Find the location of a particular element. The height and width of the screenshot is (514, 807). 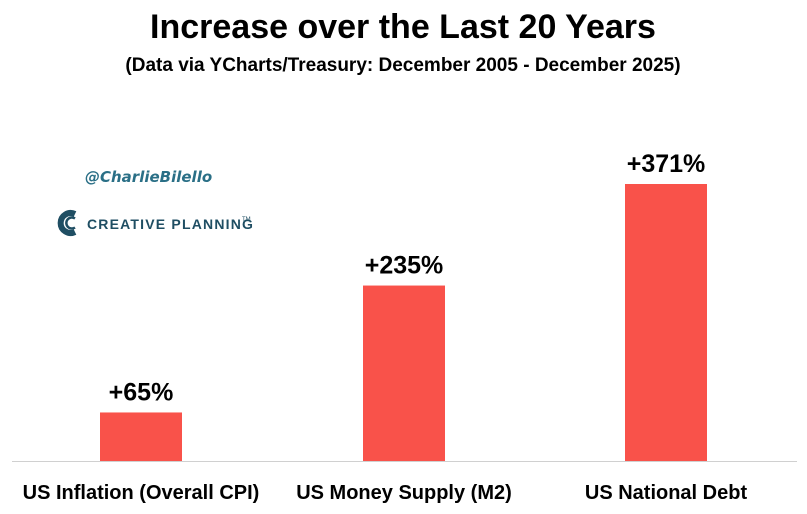

bar-value-label-1: +235% is located at coordinates (404, 266).